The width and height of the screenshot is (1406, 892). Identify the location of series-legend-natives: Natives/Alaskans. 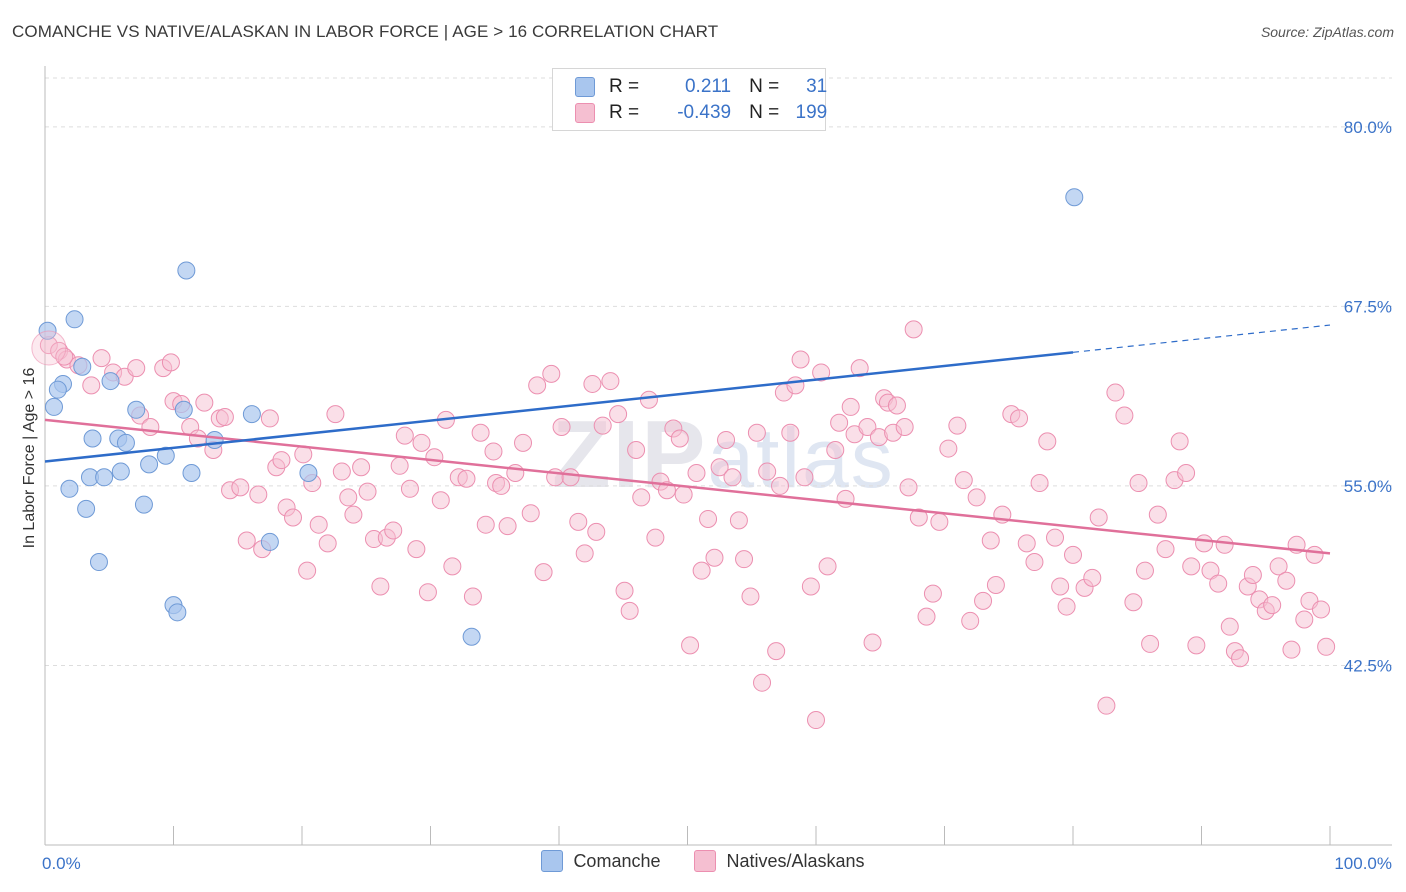
(779, 861).